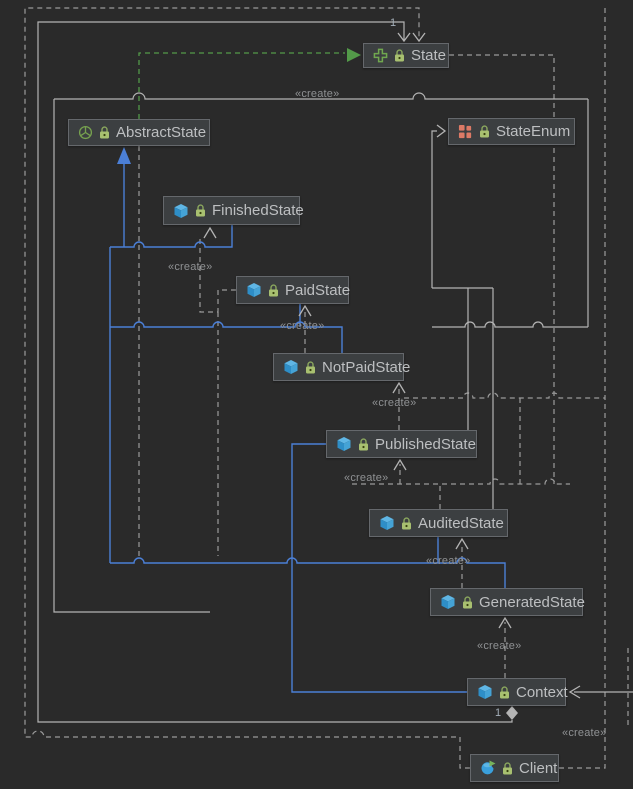 The width and height of the screenshot is (633, 789). What do you see at coordinates (465, 131) in the screenshot?
I see `enum-icon` at bounding box center [465, 131].